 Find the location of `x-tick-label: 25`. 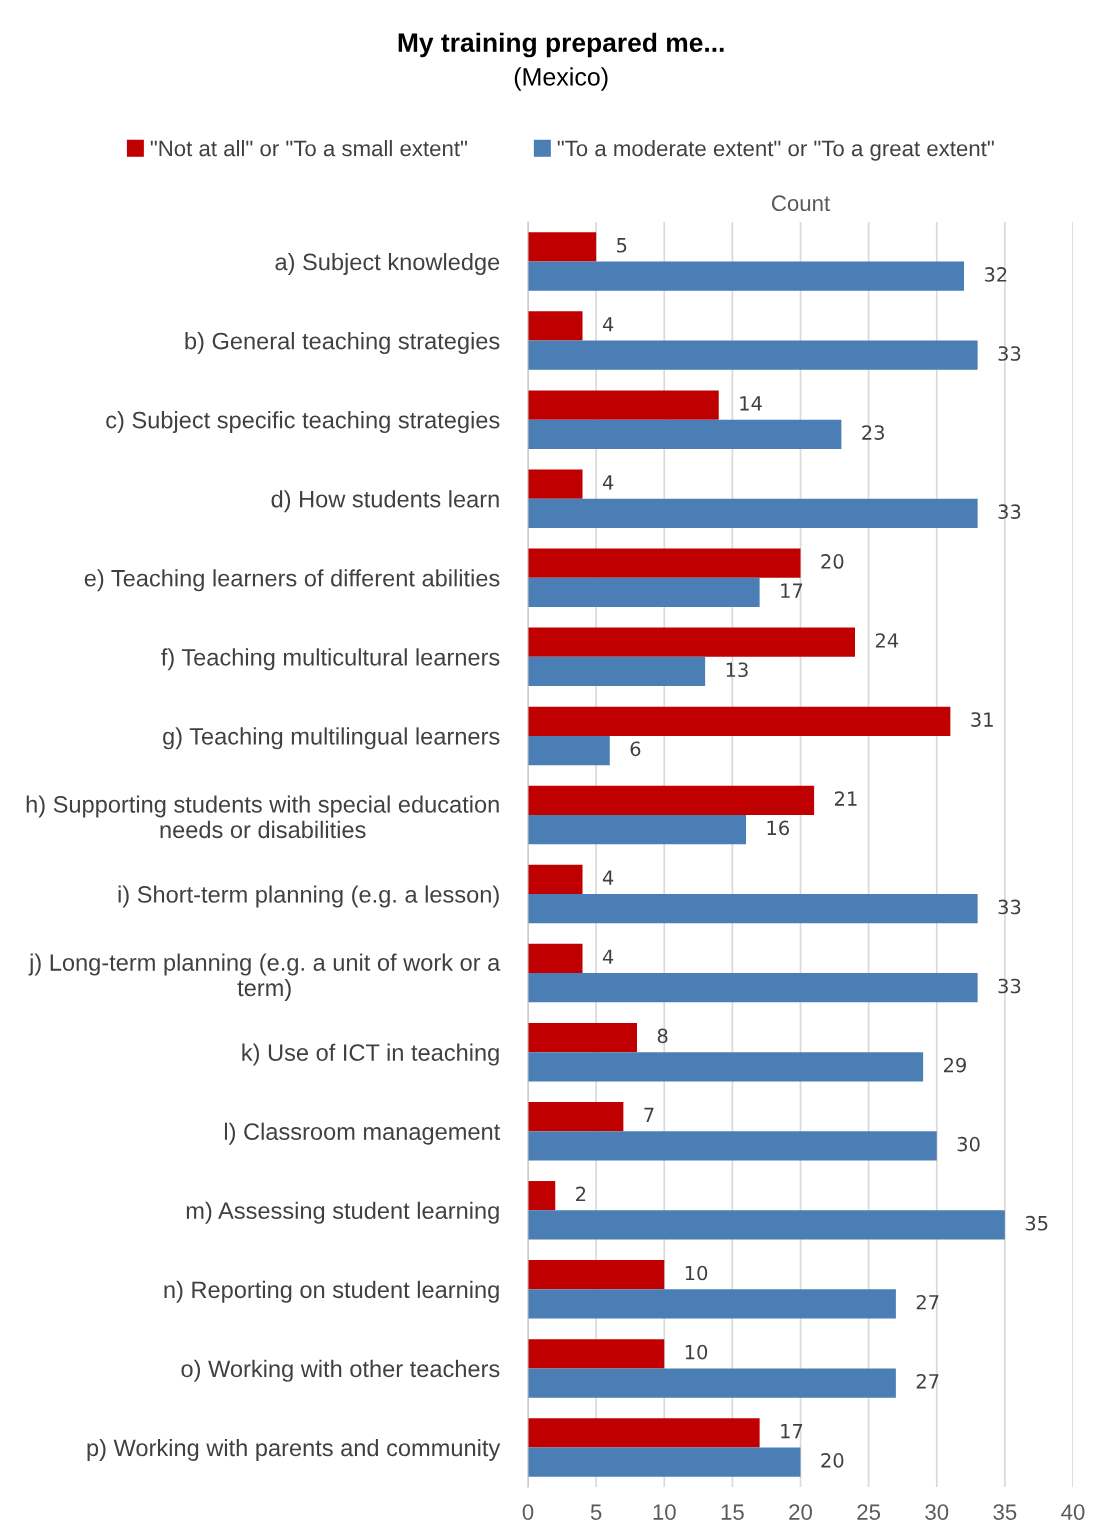

x-tick-label: 25 is located at coordinates (869, 1512).